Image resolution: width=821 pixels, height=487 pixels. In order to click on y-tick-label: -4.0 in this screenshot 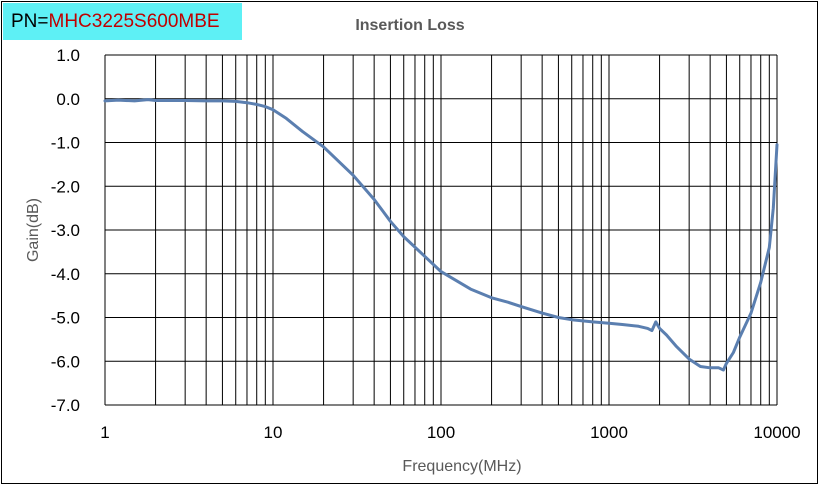, I will do `click(65, 274)`.